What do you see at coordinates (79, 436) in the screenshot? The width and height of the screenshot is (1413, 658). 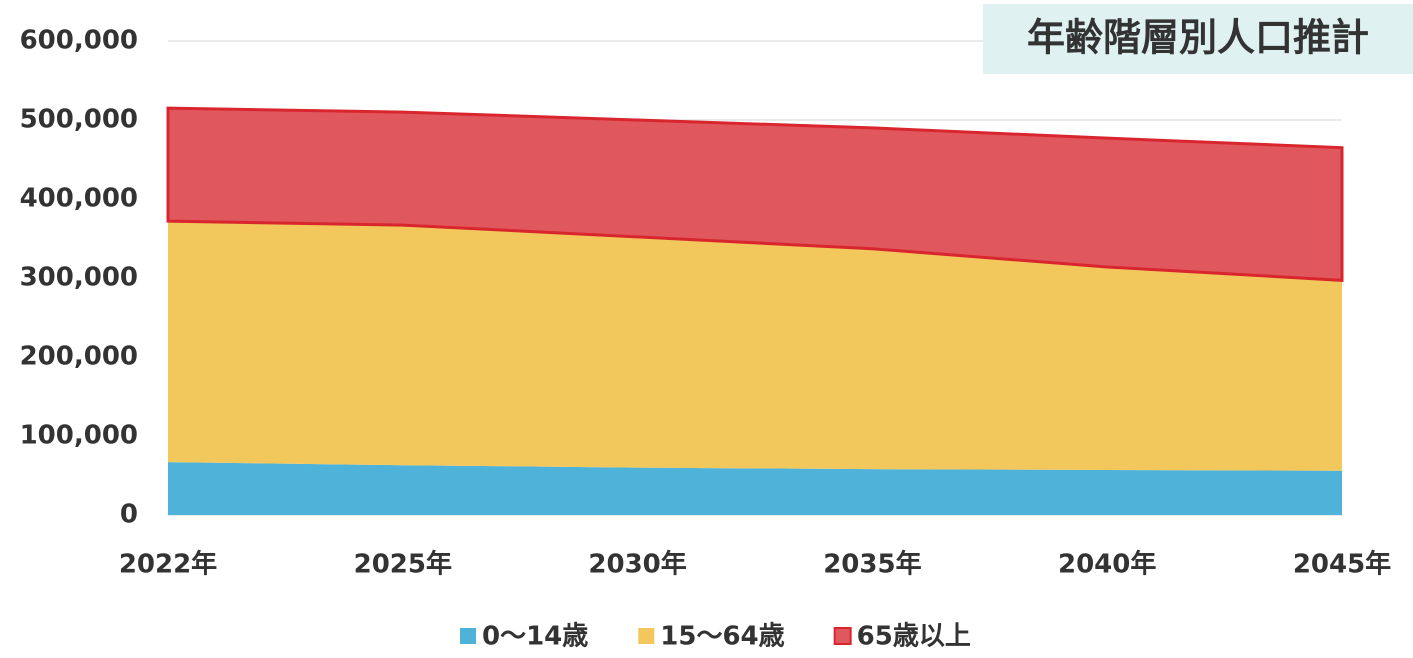 I see `y-tick-label: 100,000` at bounding box center [79, 436].